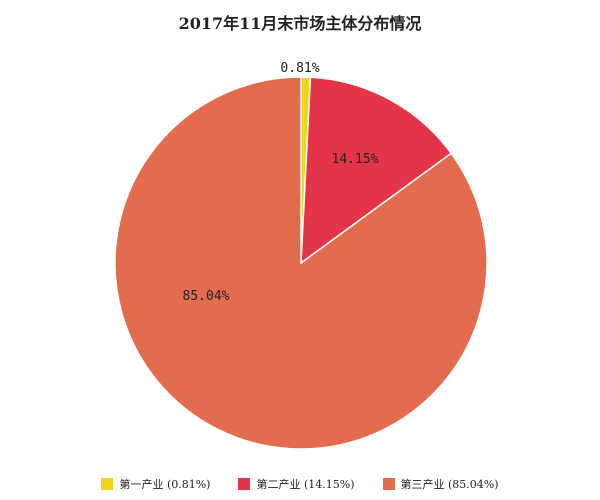 The height and width of the screenshot is (500, 600). I want to click on pie-slice-secondary, so click(376, 170).